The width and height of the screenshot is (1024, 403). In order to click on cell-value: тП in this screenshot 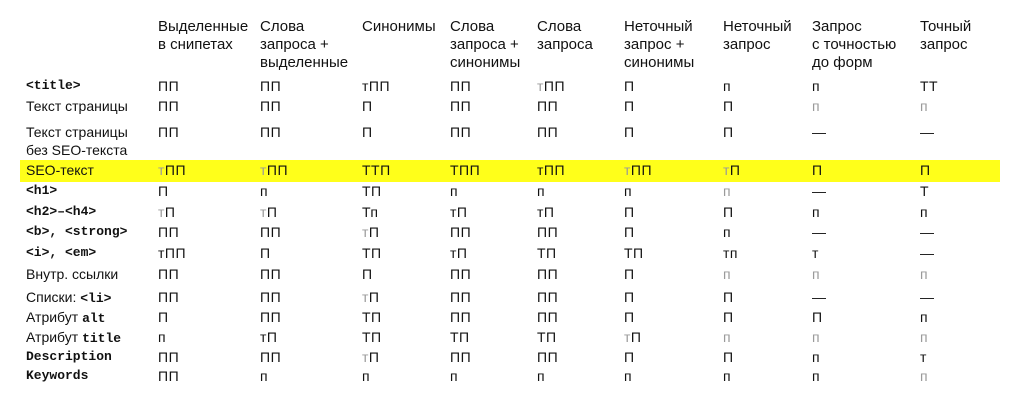, I will do `click(269, 337)`.